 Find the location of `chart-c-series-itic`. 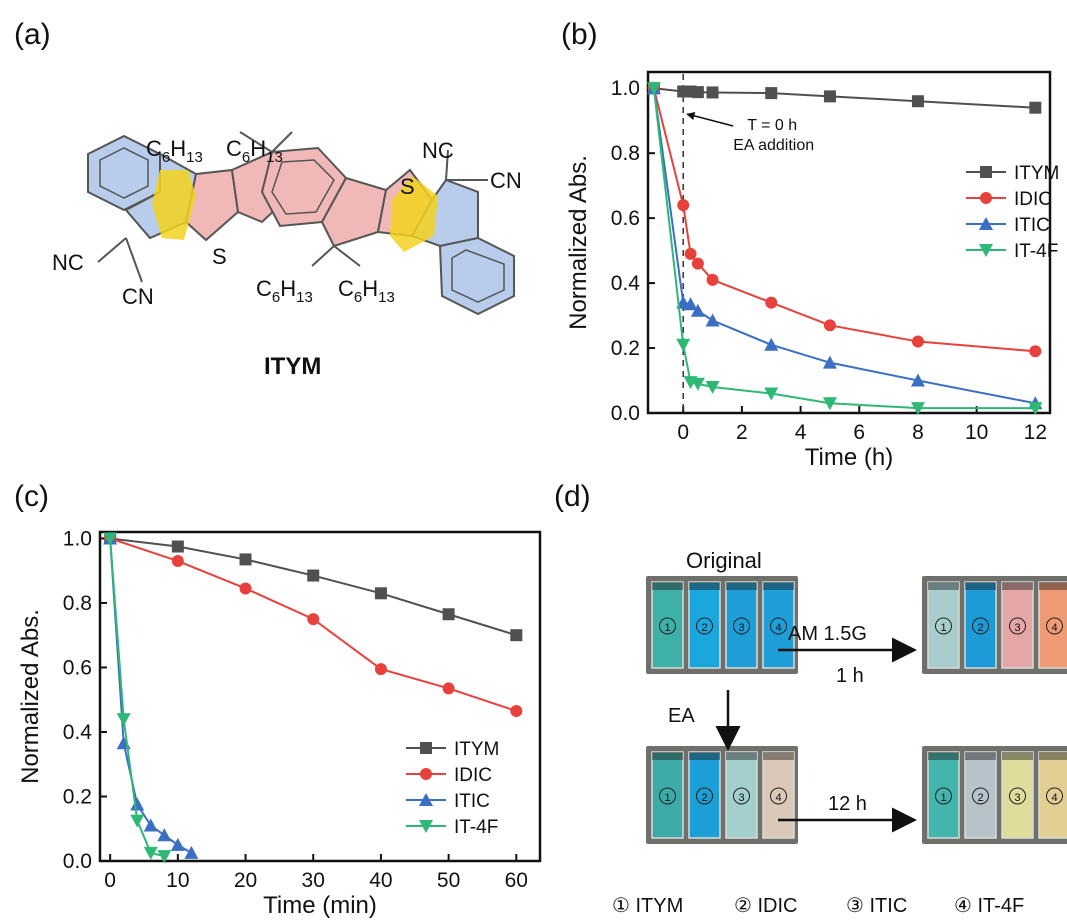

chart-c-series-itic is located at coordinates (151, 695).